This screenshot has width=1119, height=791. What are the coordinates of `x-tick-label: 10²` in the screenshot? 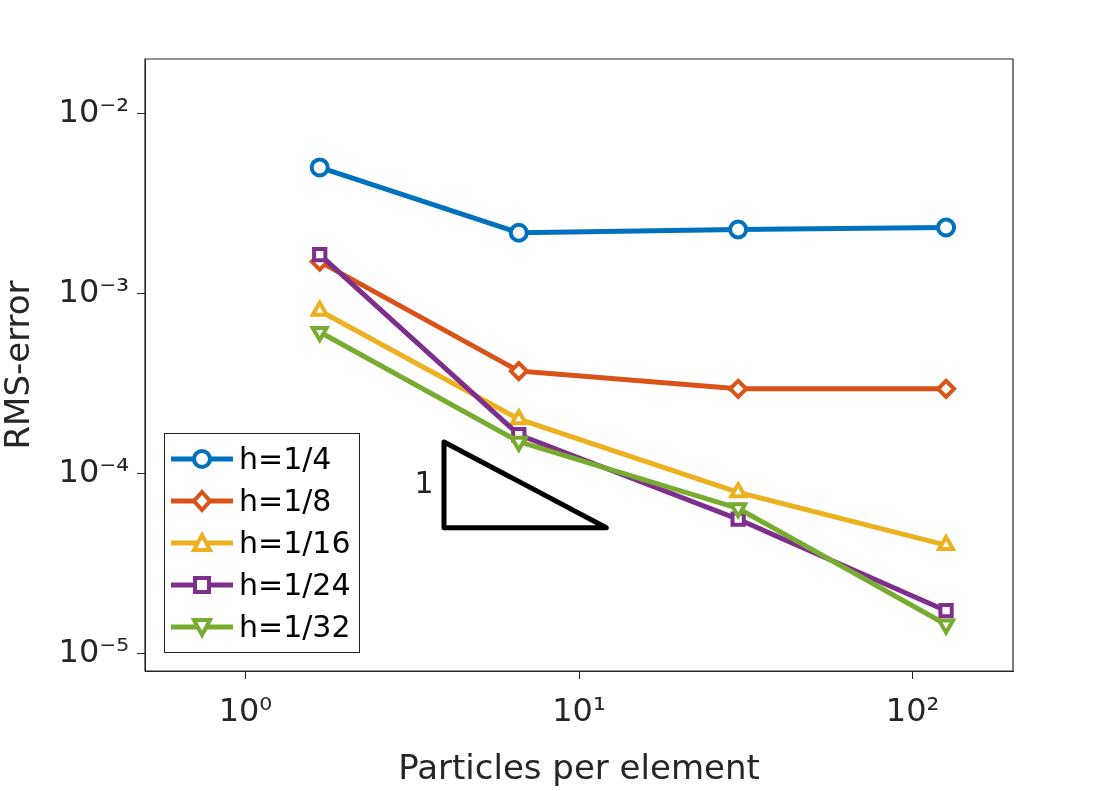 It's located at (912, 709).